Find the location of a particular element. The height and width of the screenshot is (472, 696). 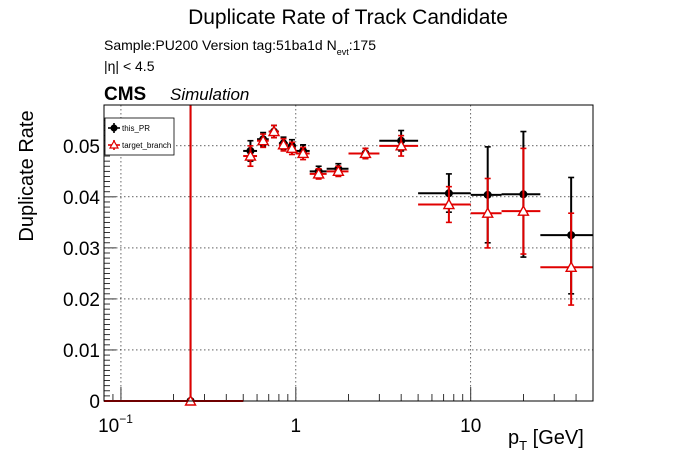

x-tick-label: 1 is located at coordinates (296, 426).